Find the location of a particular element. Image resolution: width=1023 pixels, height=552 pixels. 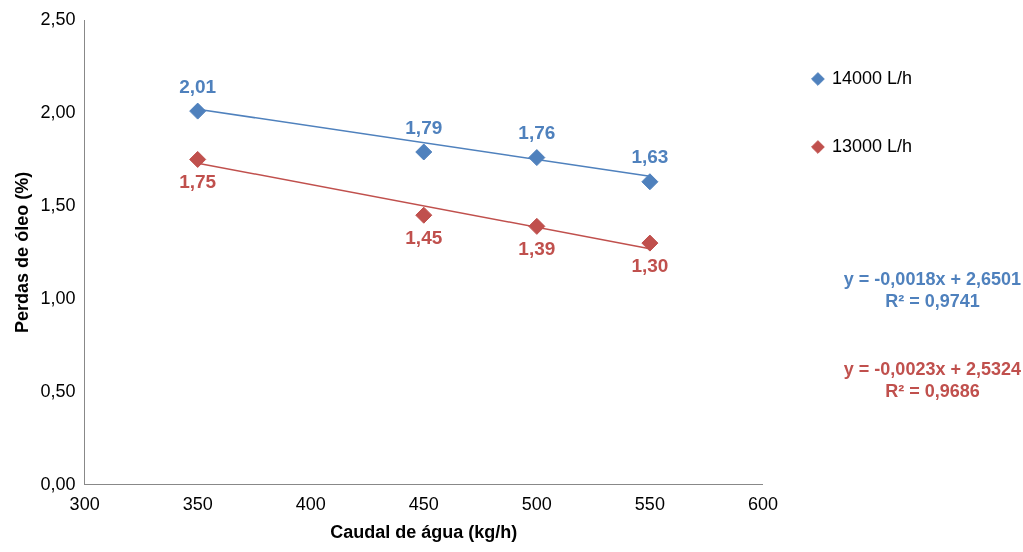

x-tick-label: 600 is located at coordinates (762, 503).